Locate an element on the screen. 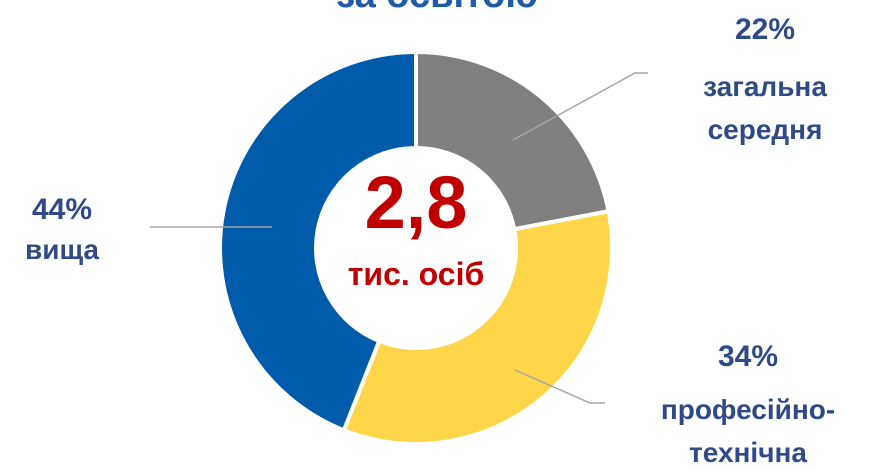 The height and width of the screenshot is (471, 874). center-value: 2,8 is located at coordinates (416, 202).